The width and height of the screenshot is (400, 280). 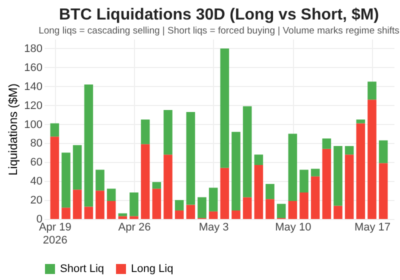 I want to click on y-tick-label: 140, so click(x=33, y=86).